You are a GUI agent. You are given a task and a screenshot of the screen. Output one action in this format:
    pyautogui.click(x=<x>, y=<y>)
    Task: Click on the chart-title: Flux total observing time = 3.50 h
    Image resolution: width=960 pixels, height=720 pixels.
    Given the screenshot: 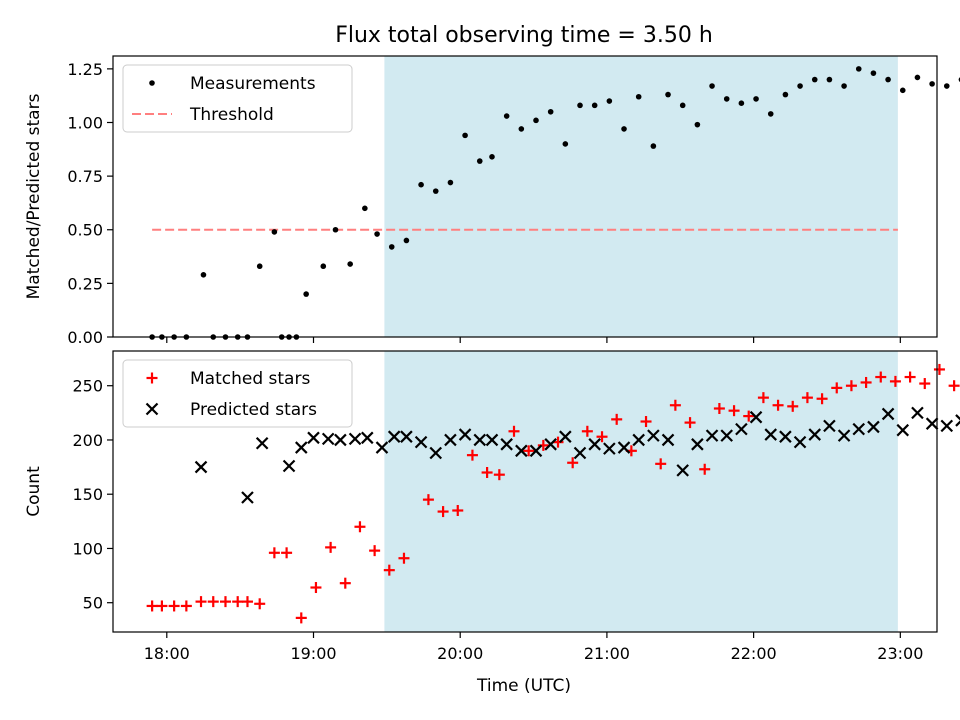 What is the action you would take?
    pyautogui.click(x=524, y=35)
    